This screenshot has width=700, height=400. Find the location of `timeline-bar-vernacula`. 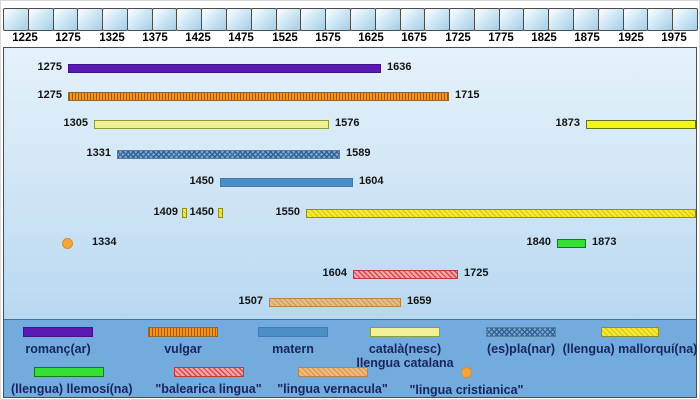

timeline-bar-vernacula is located at coordinates (335, 302).